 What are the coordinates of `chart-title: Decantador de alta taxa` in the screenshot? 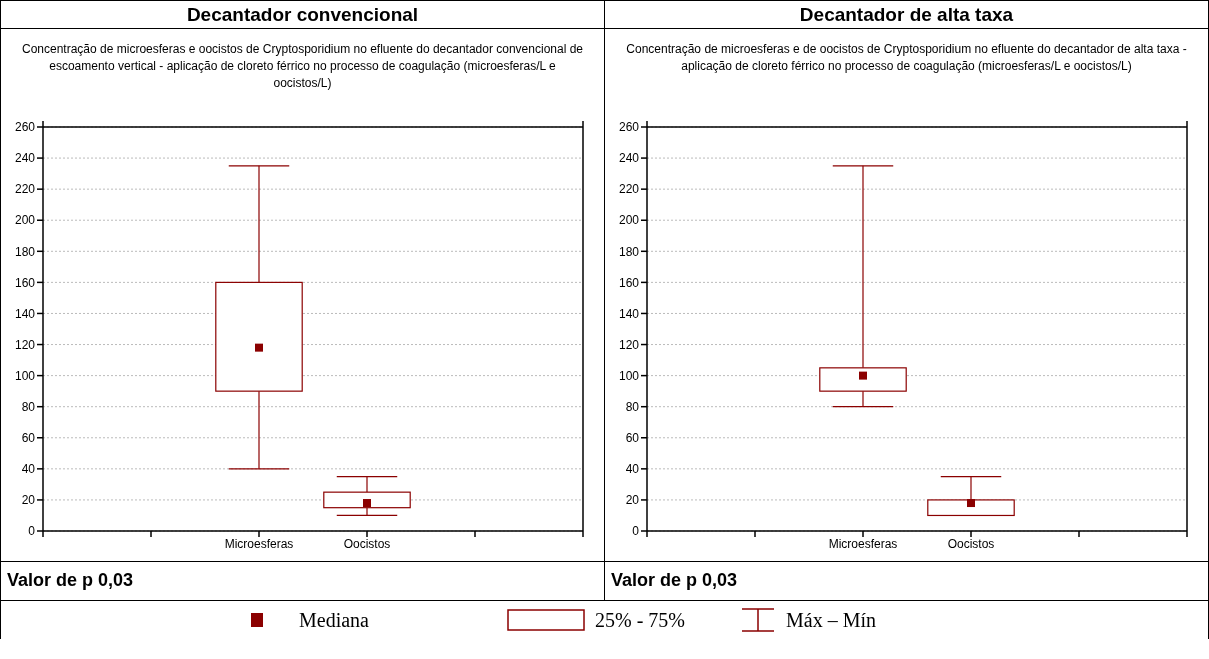 It's located at (906, 15).